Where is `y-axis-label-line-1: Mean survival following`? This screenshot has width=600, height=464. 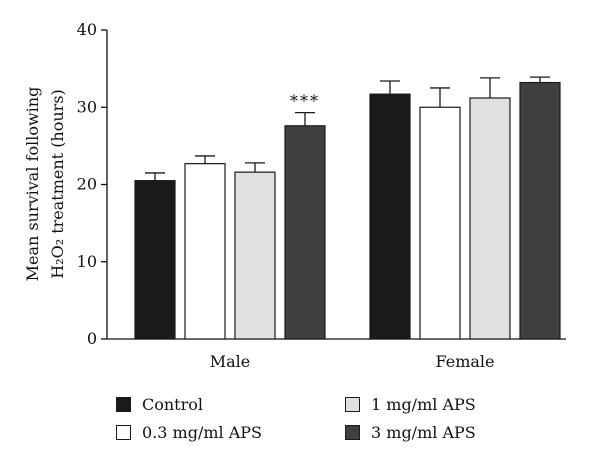
y-axis-label-line-1: Mean survival following is located at coordinates (32, 184).